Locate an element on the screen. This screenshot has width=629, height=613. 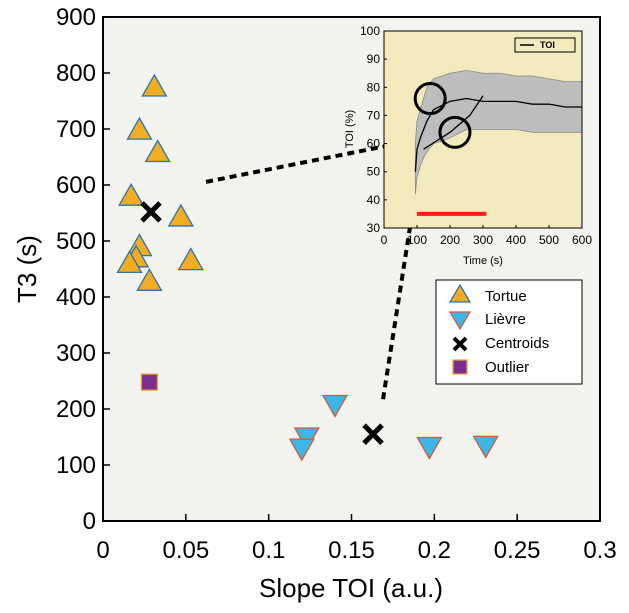
y-tick-label: 600 is located at coordinates (76, 185).